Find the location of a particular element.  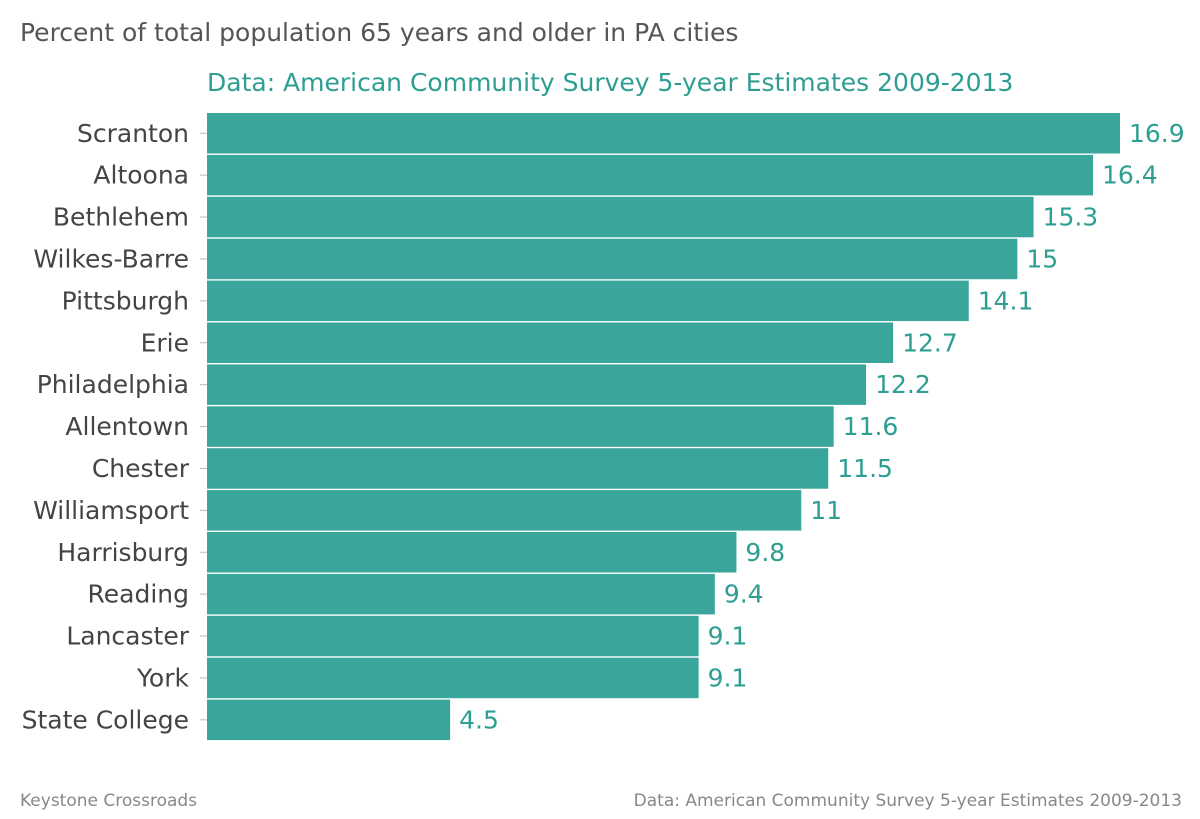

bar-state-college is located at coordinates (329, 720).